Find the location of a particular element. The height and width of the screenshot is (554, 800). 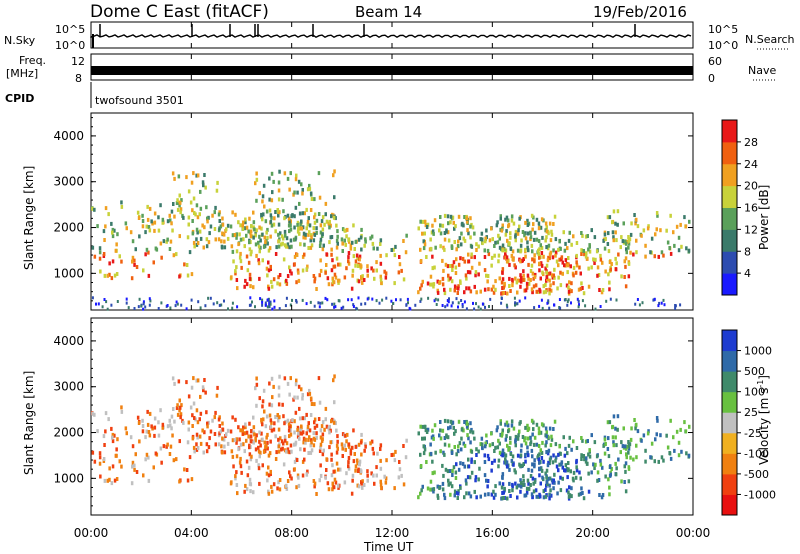

power-ylabel: Slant Range [km] is located at coordinates (29, 218).